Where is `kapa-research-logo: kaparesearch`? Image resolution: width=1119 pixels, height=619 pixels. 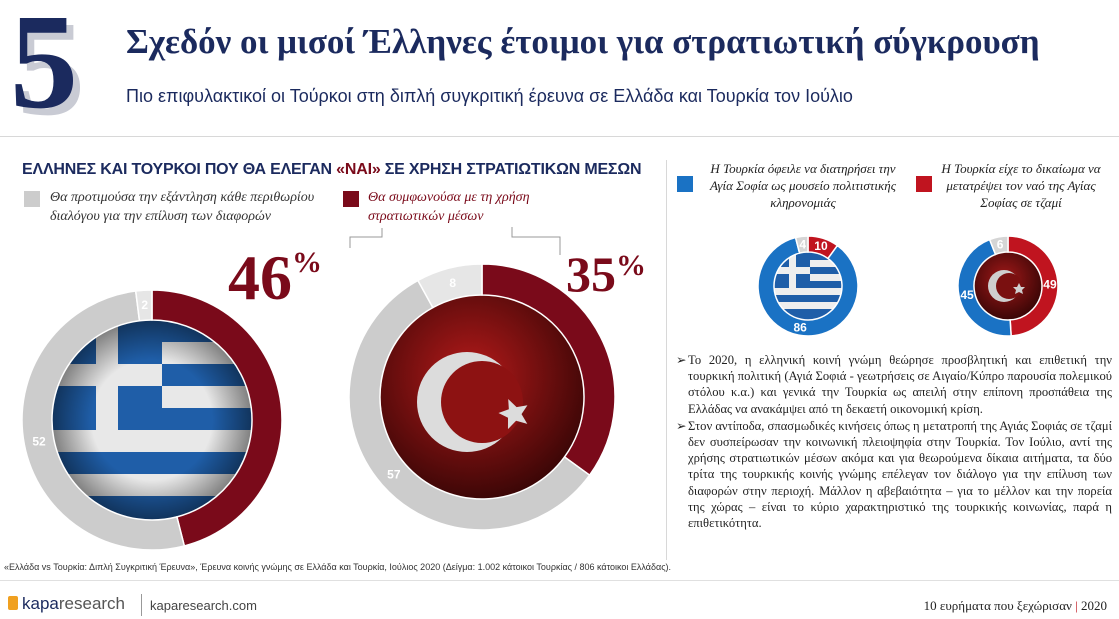
kapa-research-logo: kaparesearch is located at coordinates (66, 604).